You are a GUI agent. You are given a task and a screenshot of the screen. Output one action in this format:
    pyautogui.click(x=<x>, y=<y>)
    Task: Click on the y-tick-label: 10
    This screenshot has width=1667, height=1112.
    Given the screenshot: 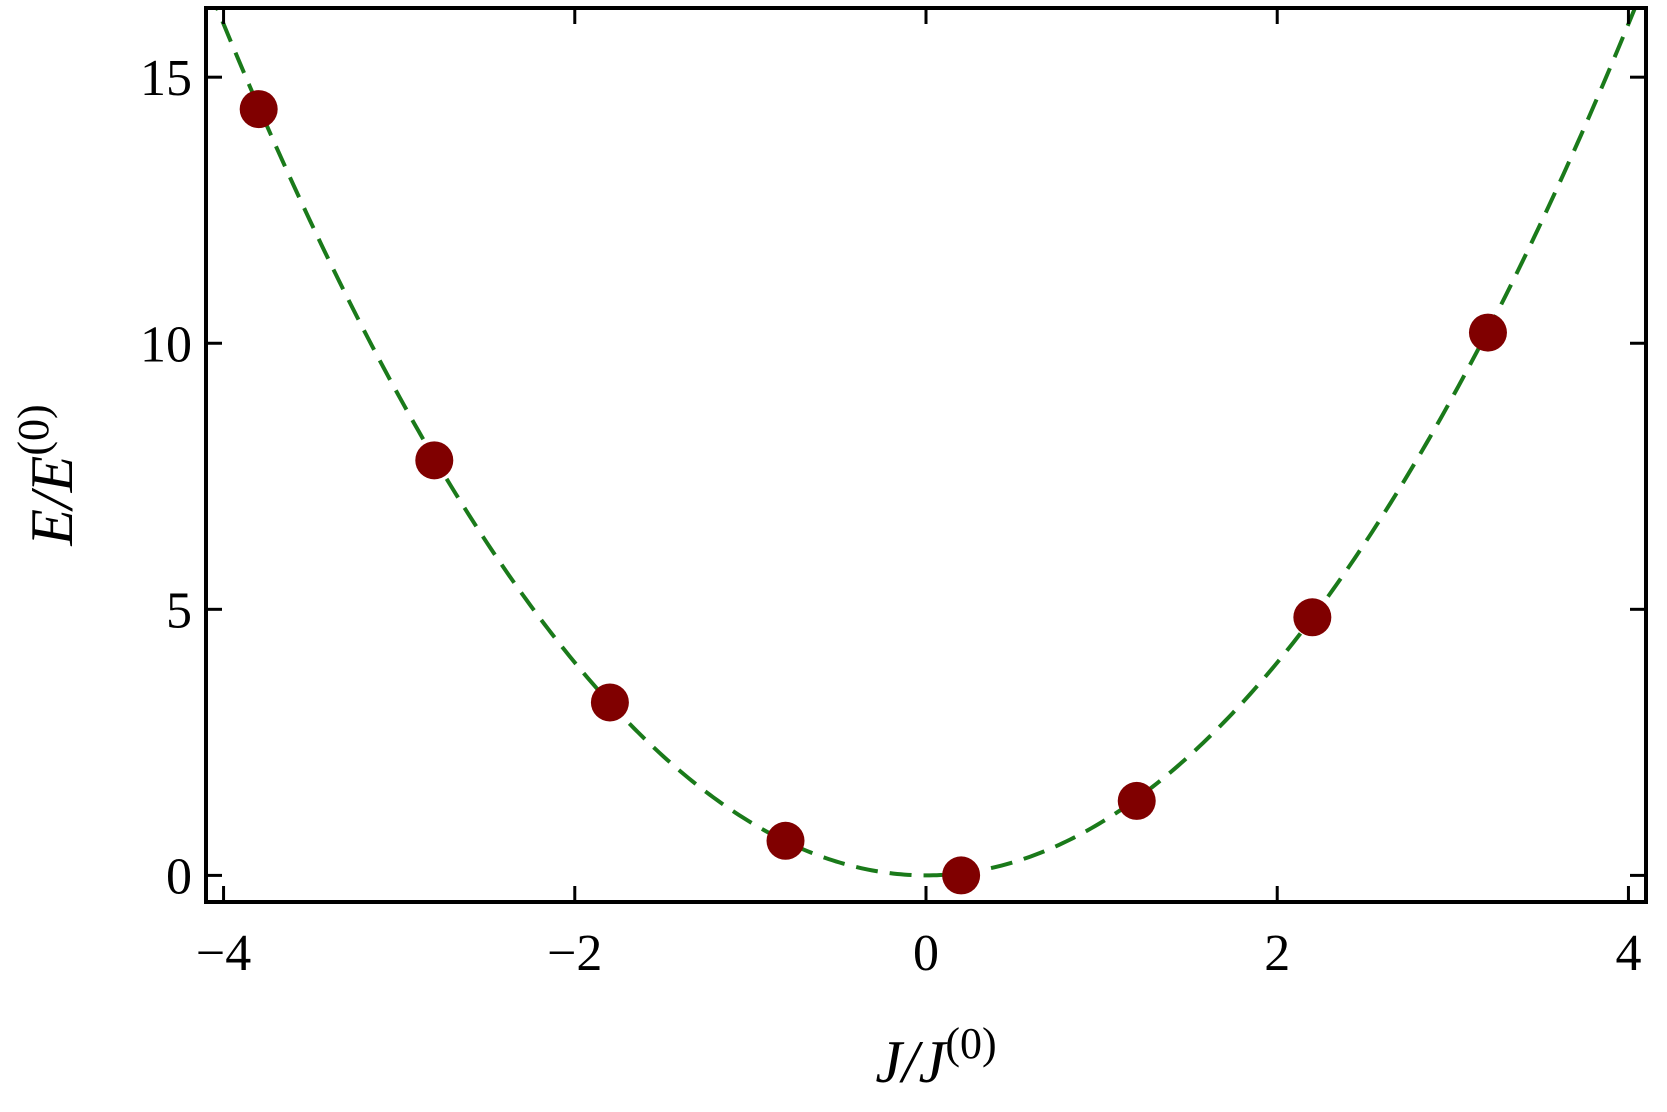 What is the action you would take?
    pyautogui.click(x=166, y=344)
    